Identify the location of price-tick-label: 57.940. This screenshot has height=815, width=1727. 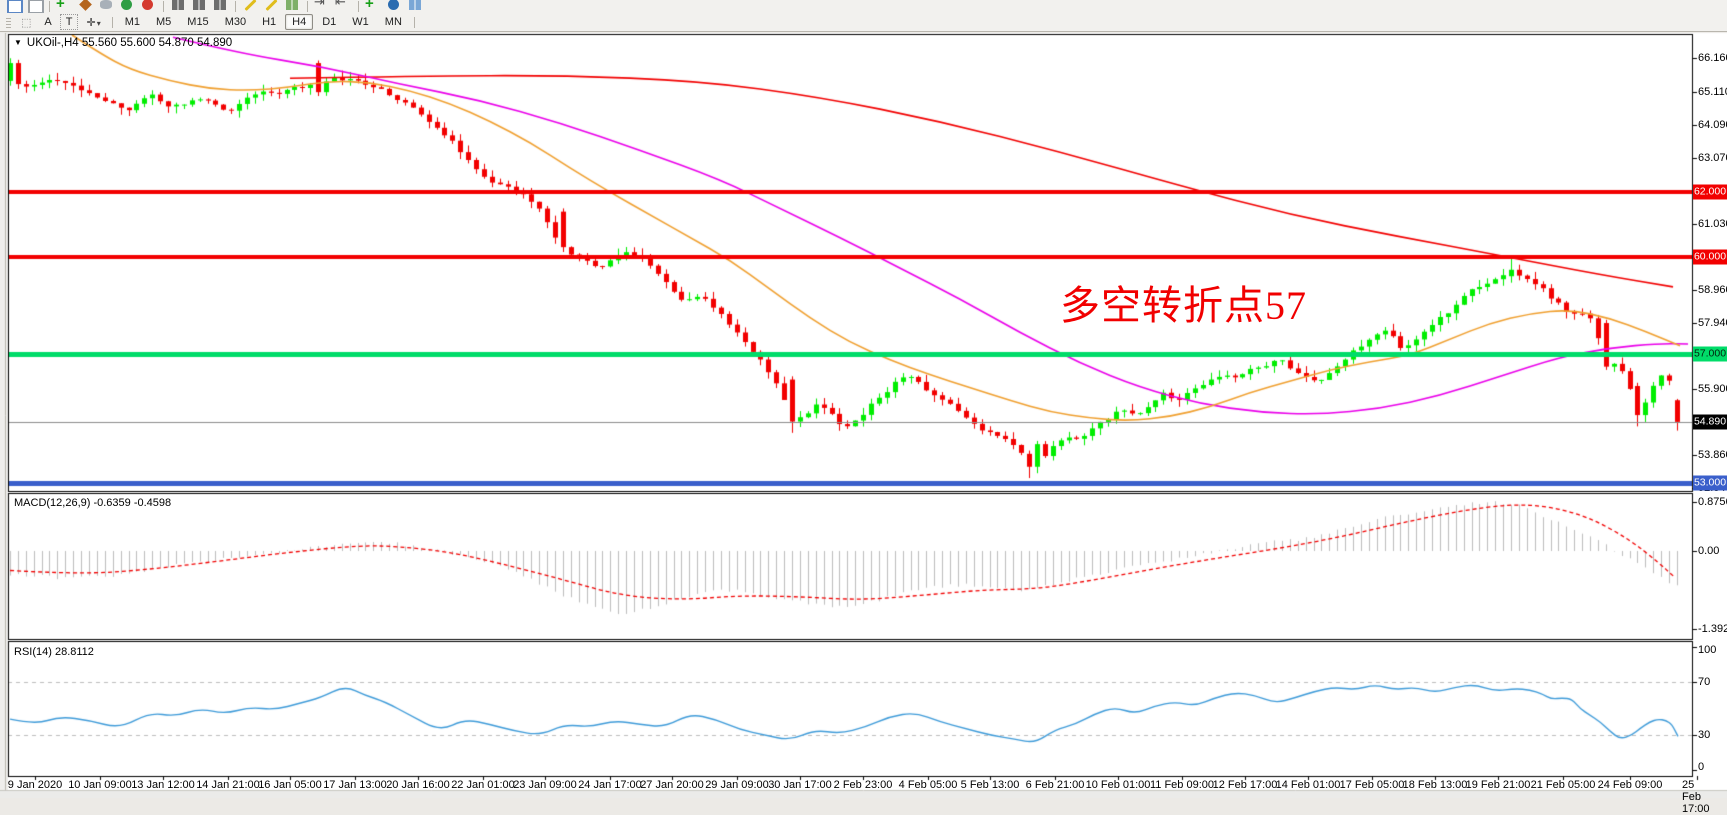
(1712, 323).